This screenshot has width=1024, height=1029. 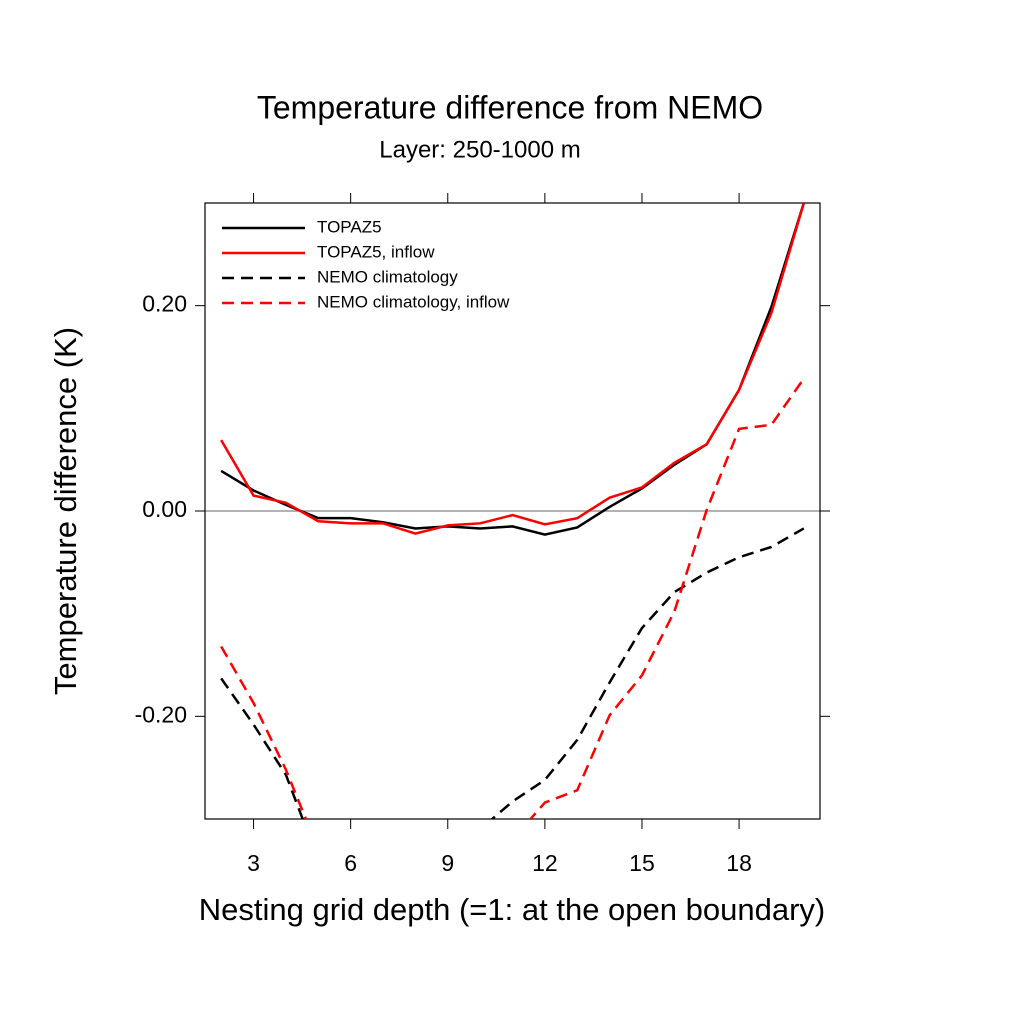 I want to click on x-tick-label: 9, so click(x=447, y=863).